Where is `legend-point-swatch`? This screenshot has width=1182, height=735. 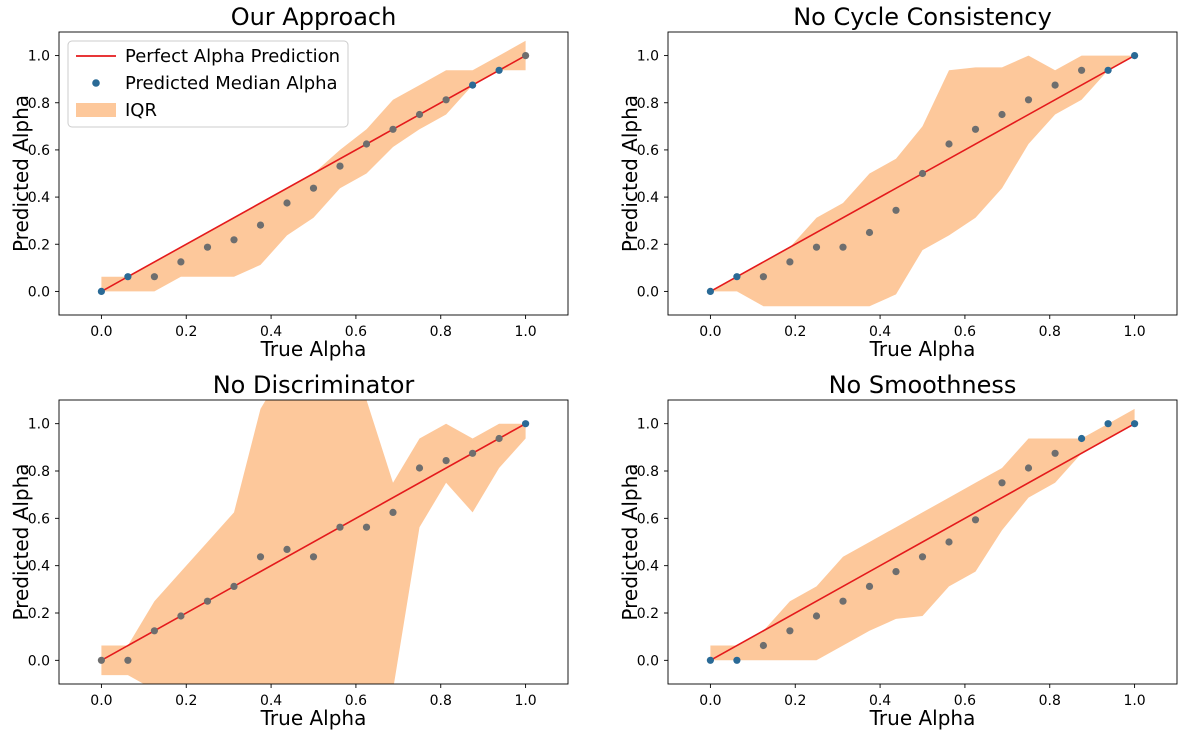
legend-point-swatch is located at coordinates (96, 83).